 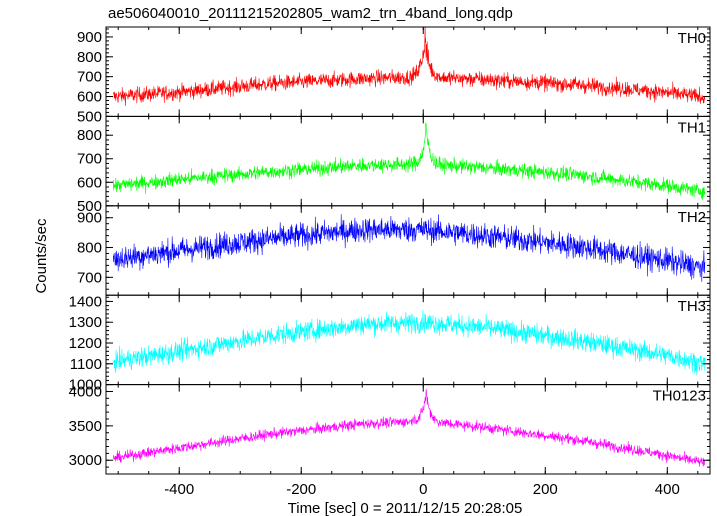 I want to click on y-tick-label: 1100, so click(x=86, y=364).